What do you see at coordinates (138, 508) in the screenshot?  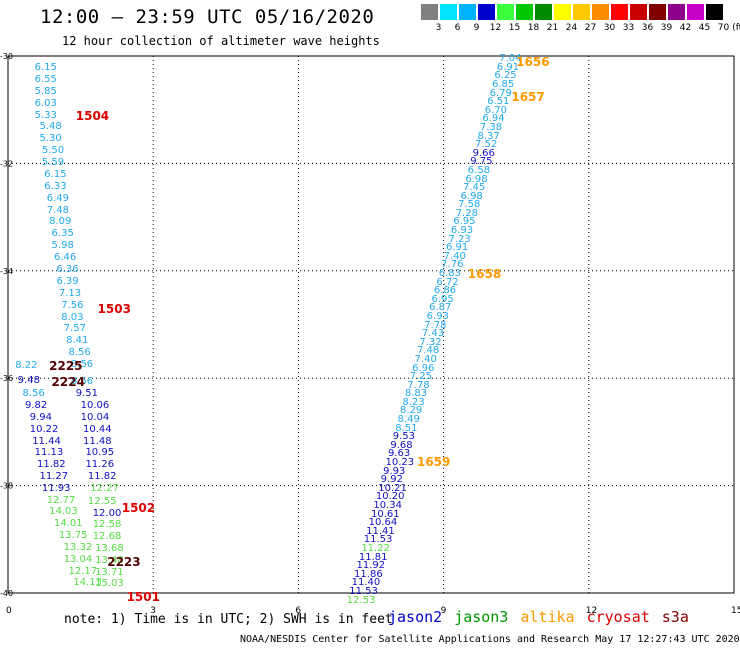 I see `pass-number-label: 1502` at bounding box center [138, 508].